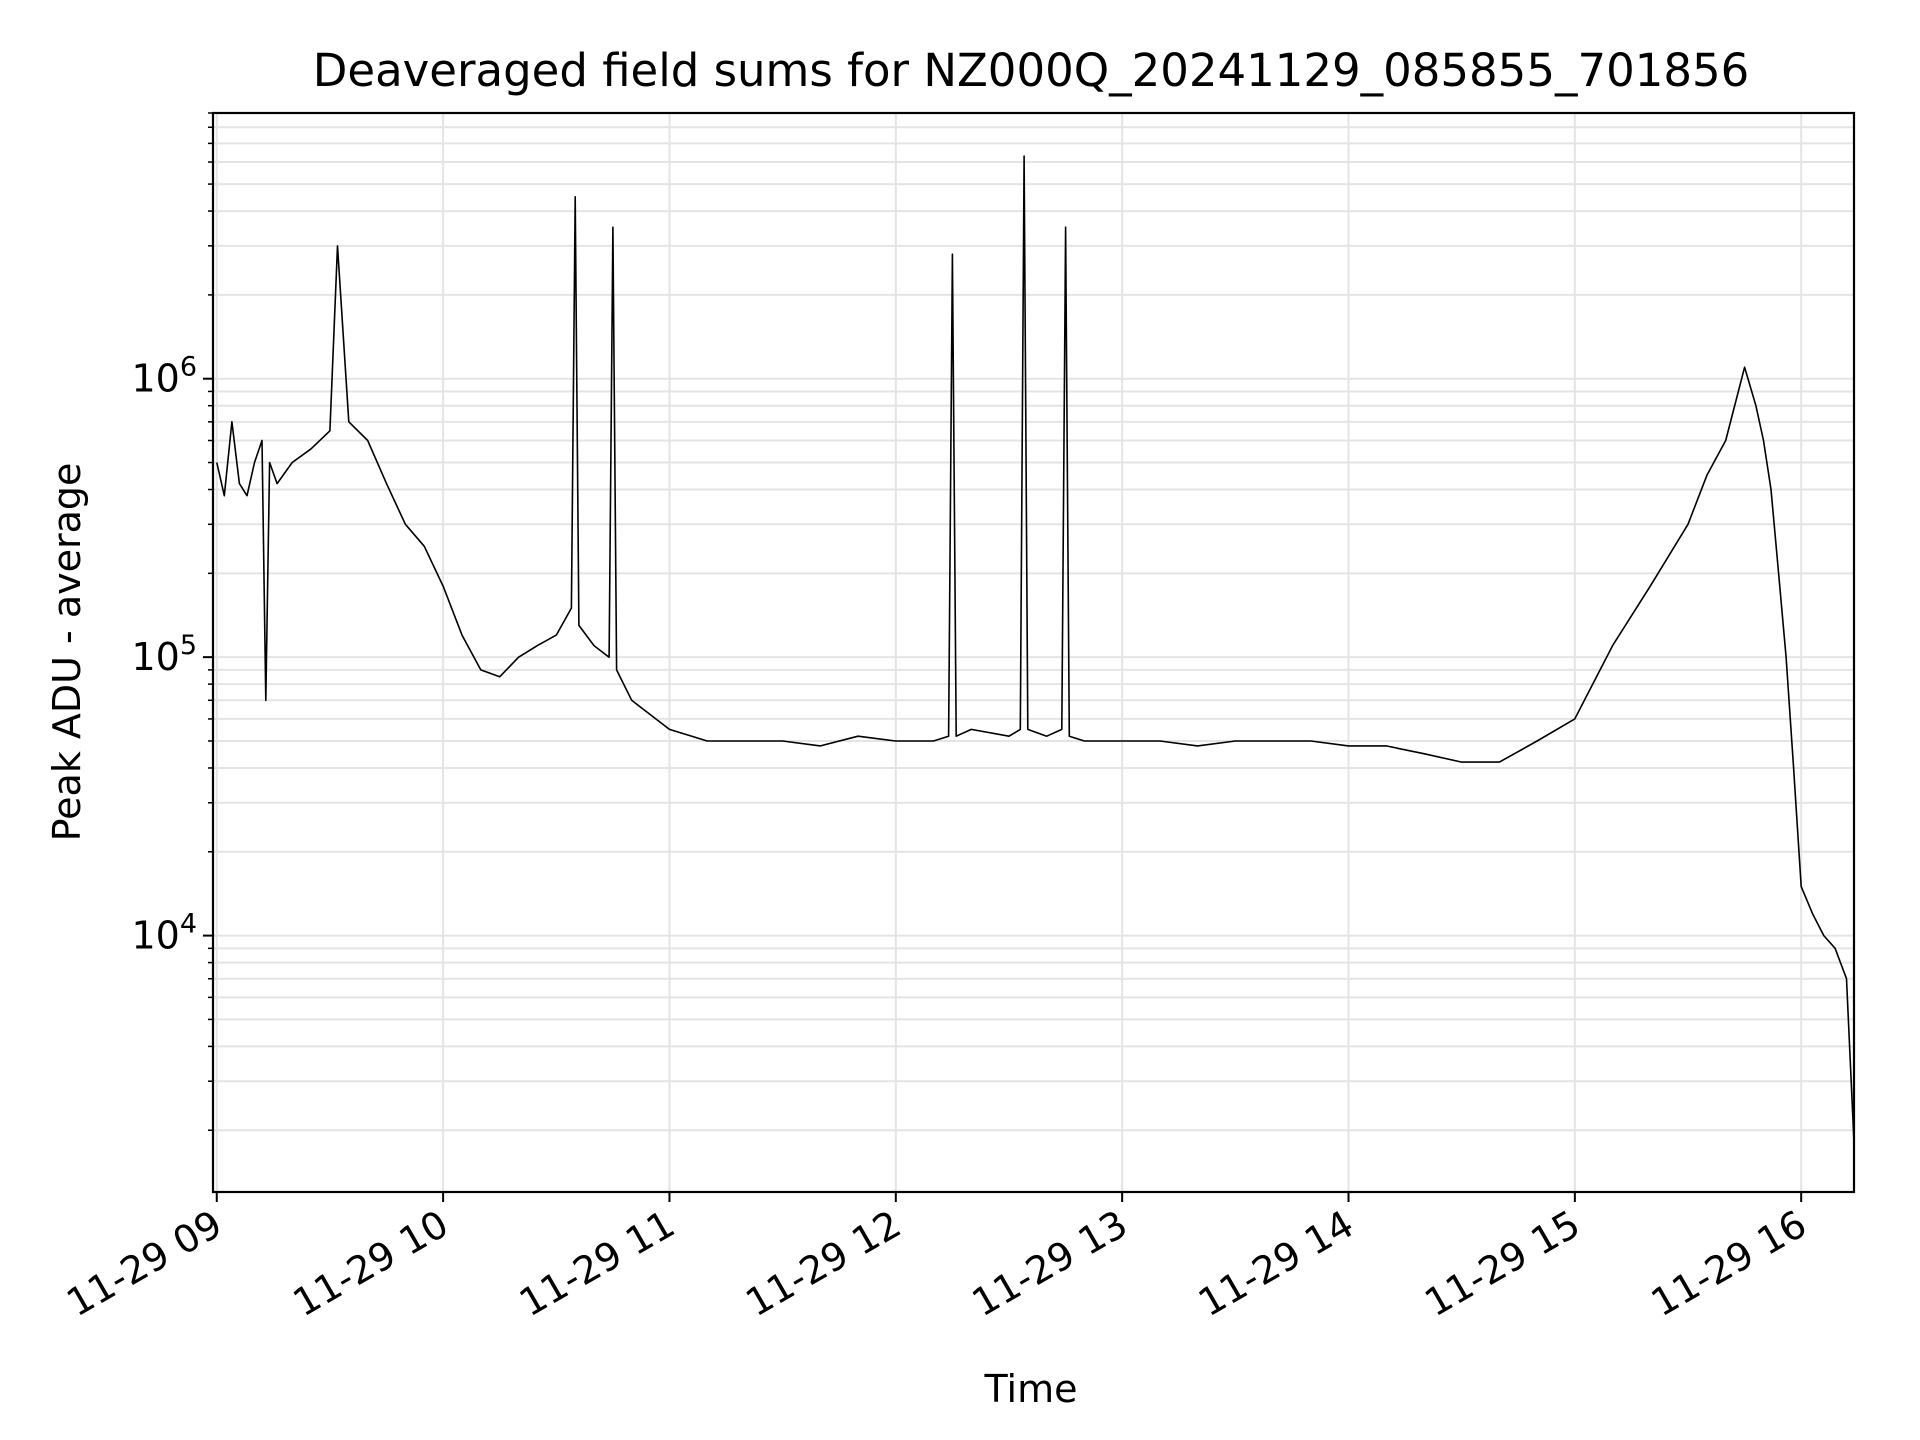 The width and height of the screenshot is (1920, 1440). What do you see at coordinates (1031, 1389) in the screenshot?
I see `x-axis-label: Time` at bounding box center [1031, 1389].